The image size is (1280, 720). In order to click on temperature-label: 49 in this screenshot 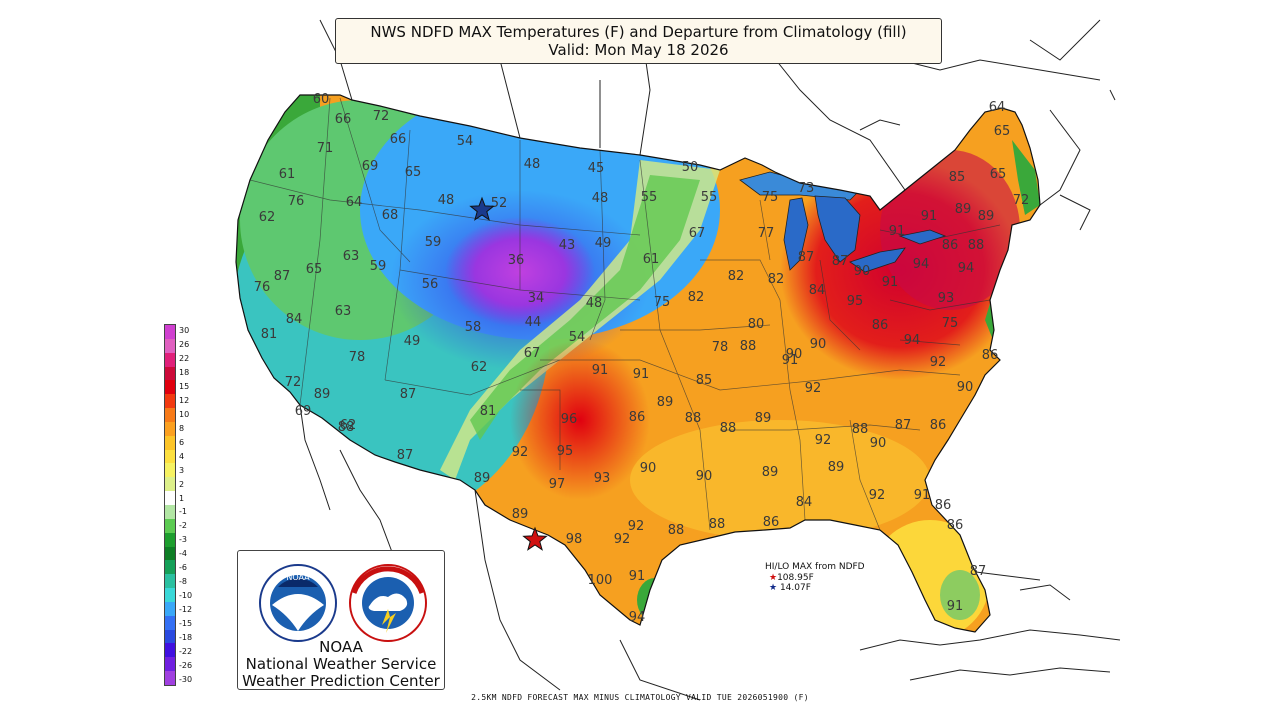, I will do `click(603, 243)`.